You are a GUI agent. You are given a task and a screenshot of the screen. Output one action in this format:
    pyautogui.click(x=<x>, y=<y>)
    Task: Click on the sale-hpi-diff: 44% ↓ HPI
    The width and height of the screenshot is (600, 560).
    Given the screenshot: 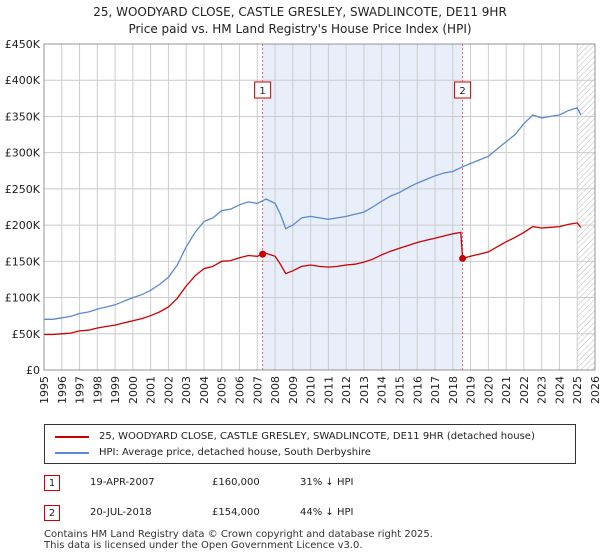 What is the action you would take?
    pyautogui.click(x=327, y=512)
    